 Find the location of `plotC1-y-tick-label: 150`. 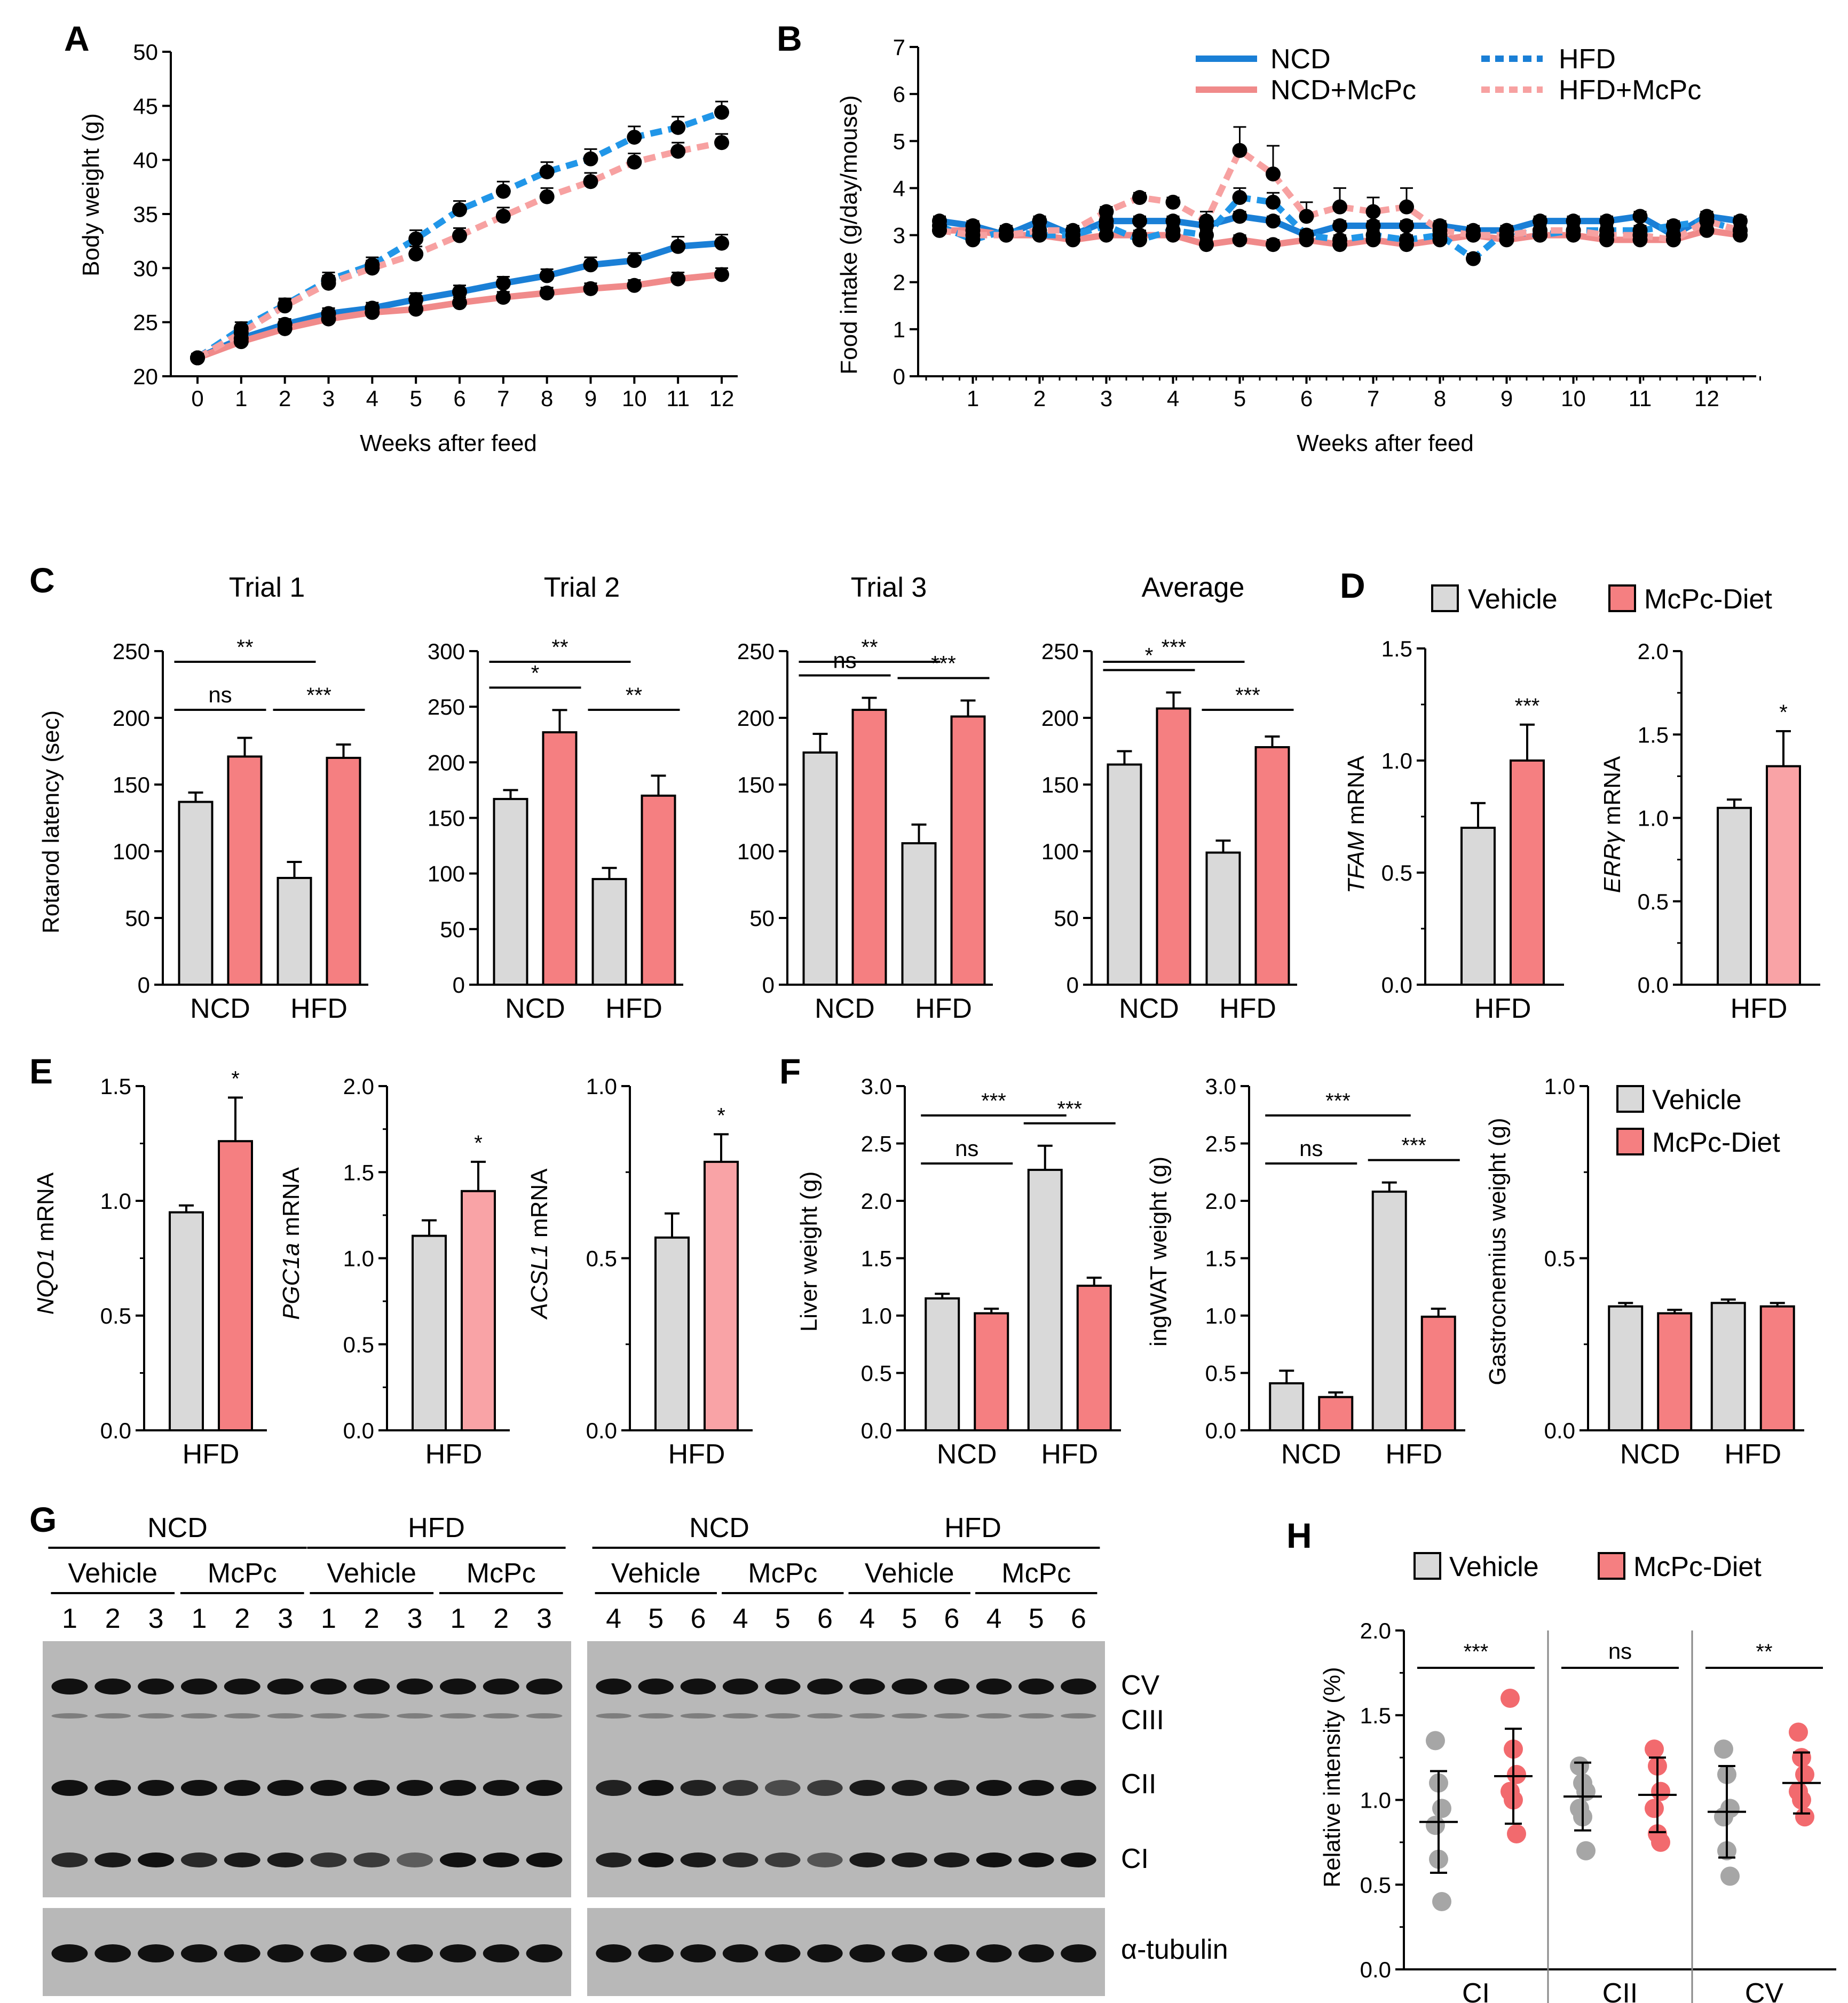

plotC1-y-tick-label: 150 is located at coordinates (131, 784).